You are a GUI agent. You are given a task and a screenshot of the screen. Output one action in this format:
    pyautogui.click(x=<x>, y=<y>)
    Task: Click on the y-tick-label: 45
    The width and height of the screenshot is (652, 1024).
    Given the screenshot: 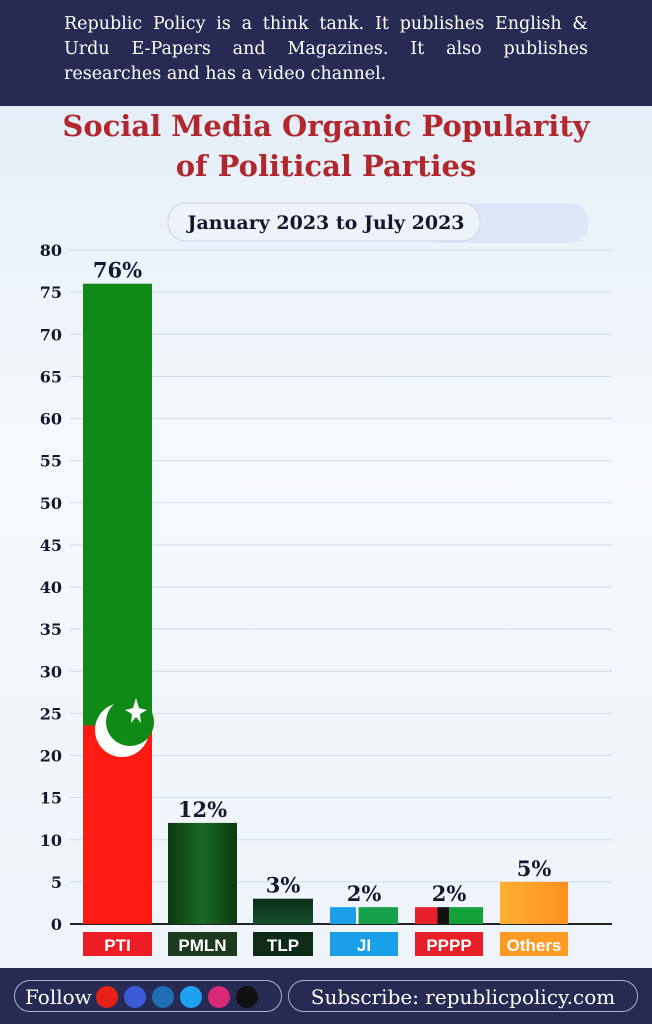 What is the action you would take?
    pyautogui.click(x=51, y=545)
    